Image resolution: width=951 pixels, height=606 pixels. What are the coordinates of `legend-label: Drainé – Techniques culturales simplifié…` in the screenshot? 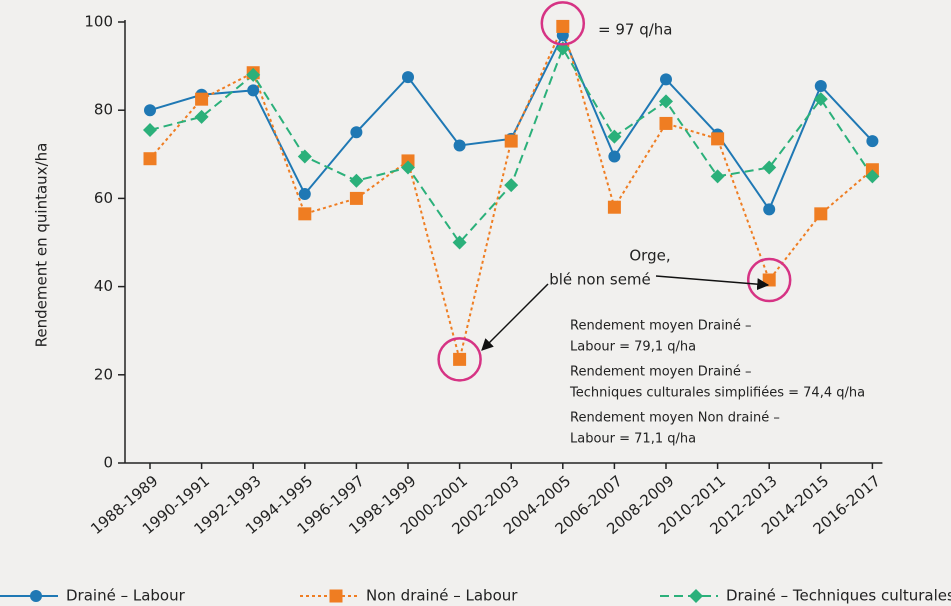 It's located at (838, 596).